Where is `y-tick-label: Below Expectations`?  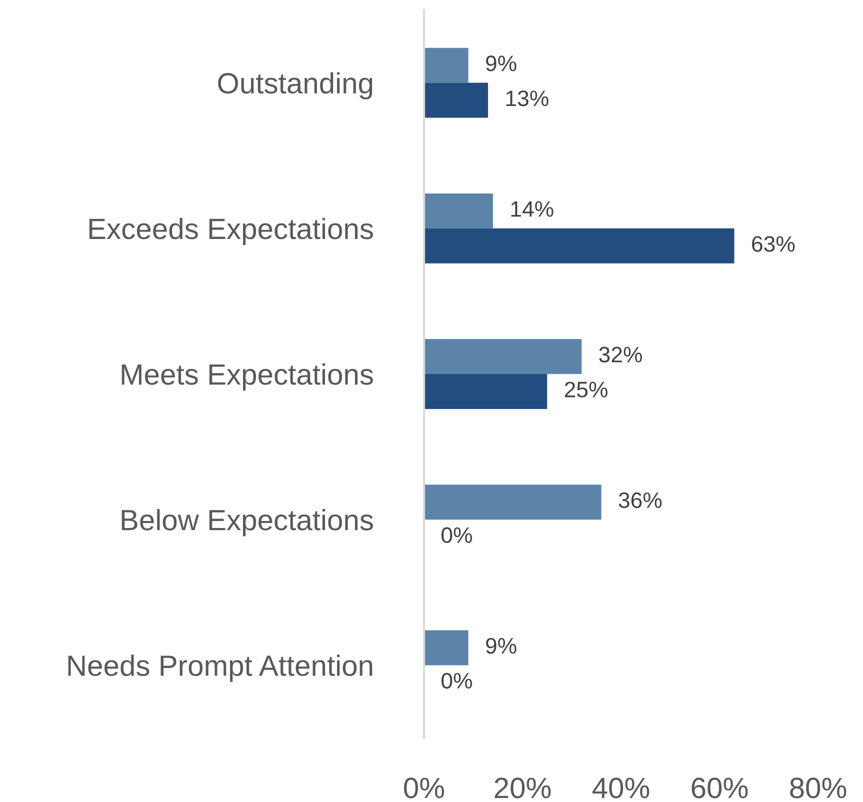
y-tick-label: Below Expectations is located at coordinates (247, 522).